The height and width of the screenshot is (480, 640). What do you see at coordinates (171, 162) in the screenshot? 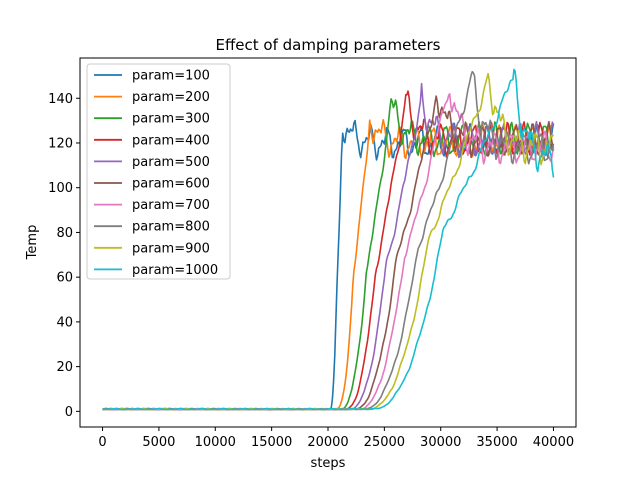
I see `legend-label: param=500` at bounding box center [171, 162].